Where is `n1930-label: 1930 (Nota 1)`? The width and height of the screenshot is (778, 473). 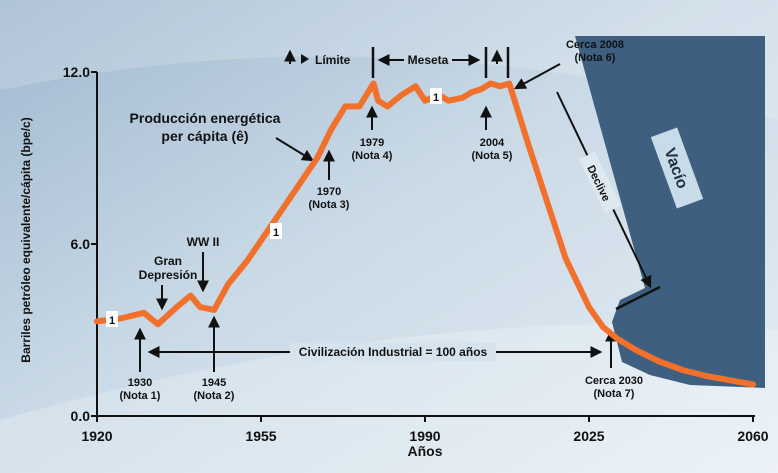 n1930-label: 1930 (Nota 1) is located at coordinates (140, 389).